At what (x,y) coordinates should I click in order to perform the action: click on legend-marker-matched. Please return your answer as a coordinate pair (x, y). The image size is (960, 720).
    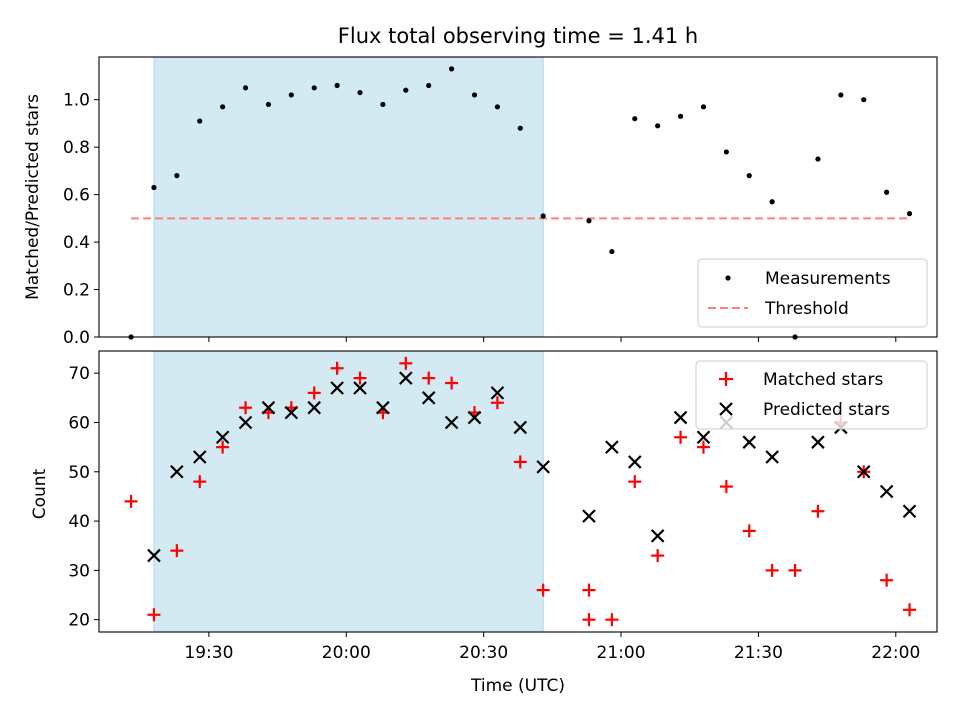
    Looking at the image, I should click on (726, 379).